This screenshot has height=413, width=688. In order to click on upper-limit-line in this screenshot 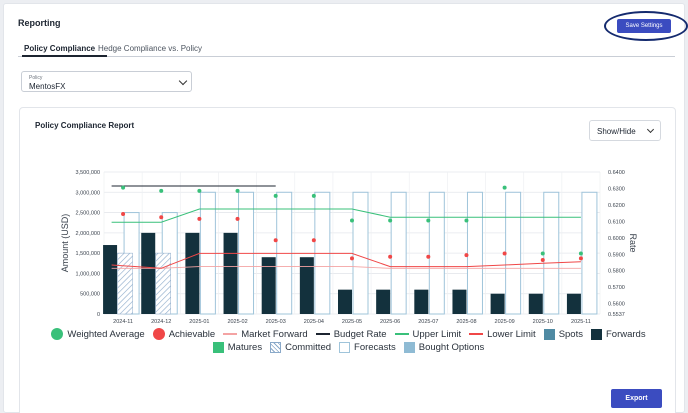, I will do `click(346, 215)`.